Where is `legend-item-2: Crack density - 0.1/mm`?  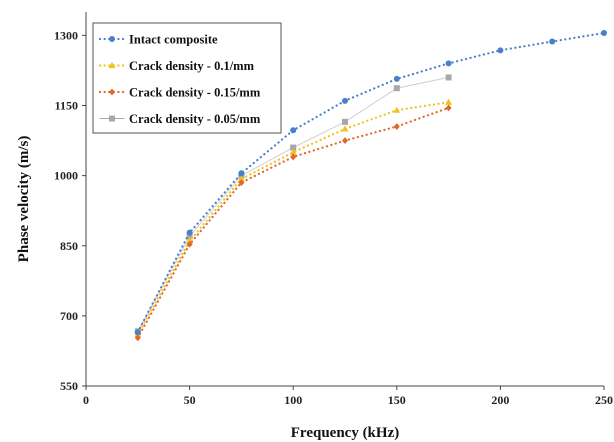
legend-item-2: Crack density - 0.1/mm is located at coordinates (176, 66).